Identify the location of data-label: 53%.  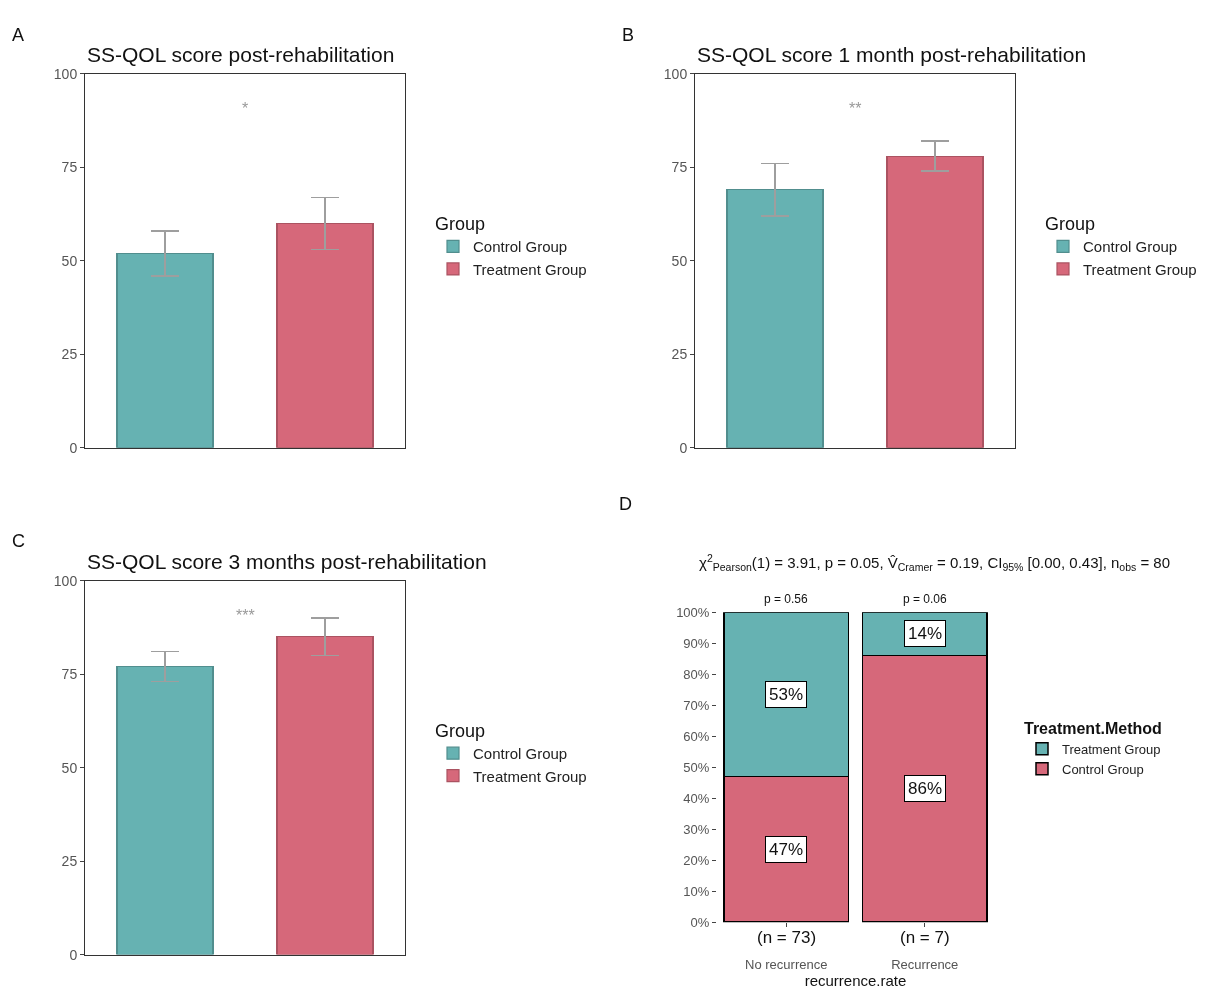
(786, 694).